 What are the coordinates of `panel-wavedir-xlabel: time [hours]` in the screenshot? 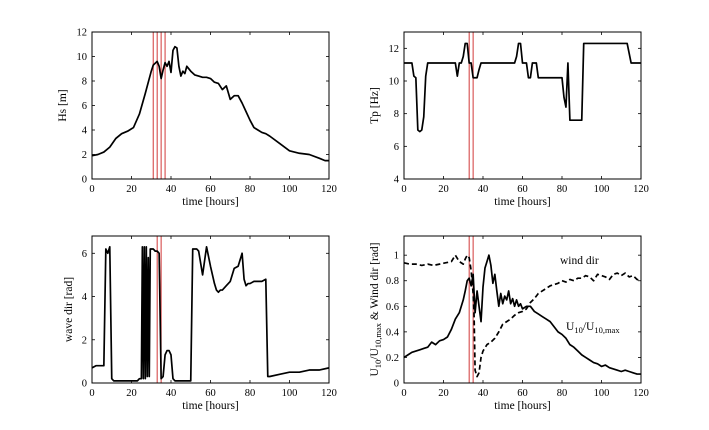 It's located at (210, 406).